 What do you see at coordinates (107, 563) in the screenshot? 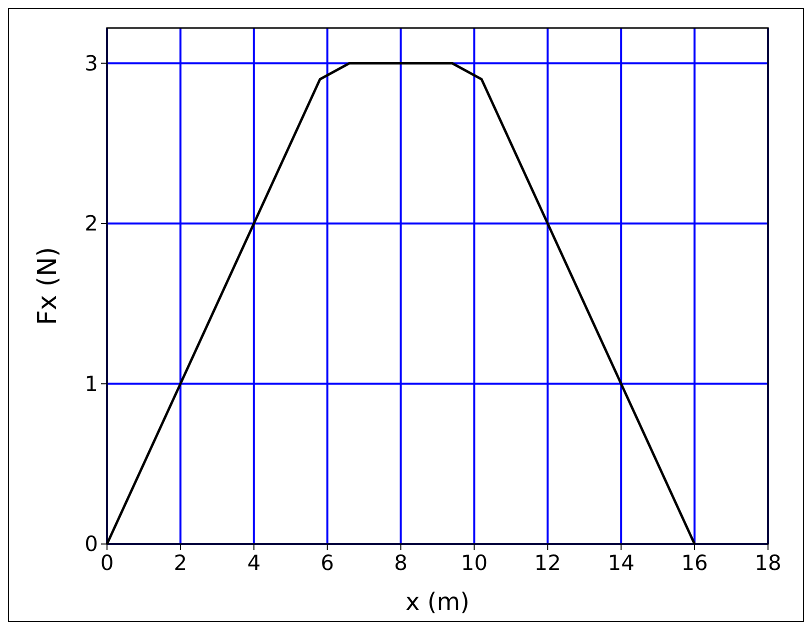
I see `x-tick-label: 0` at bounding box center [107, 563].